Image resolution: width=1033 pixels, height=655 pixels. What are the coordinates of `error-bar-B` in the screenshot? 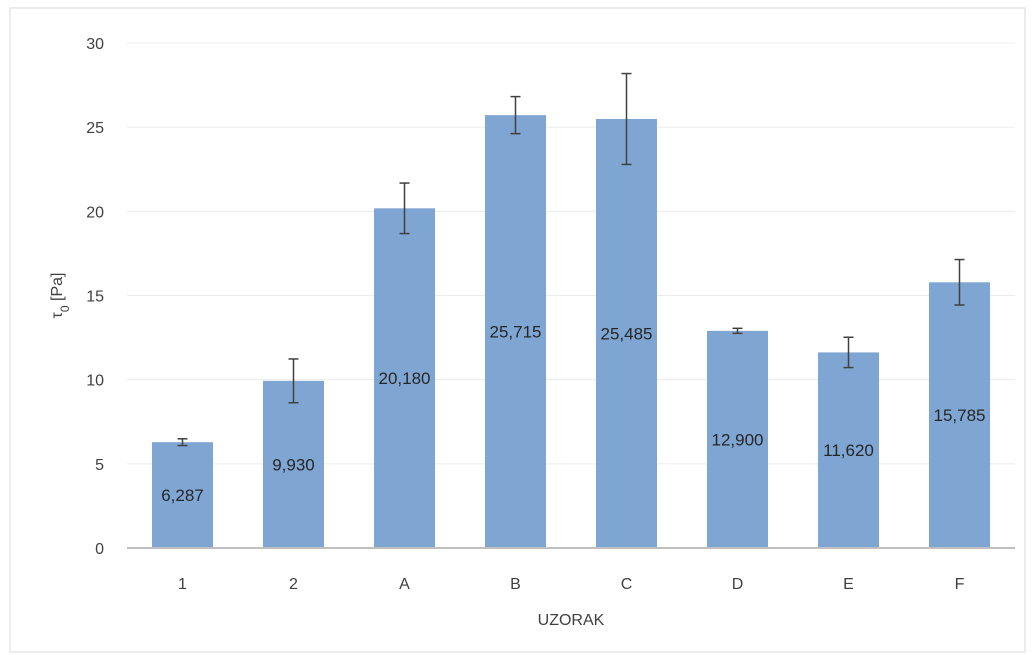 It's located at (515, 115).